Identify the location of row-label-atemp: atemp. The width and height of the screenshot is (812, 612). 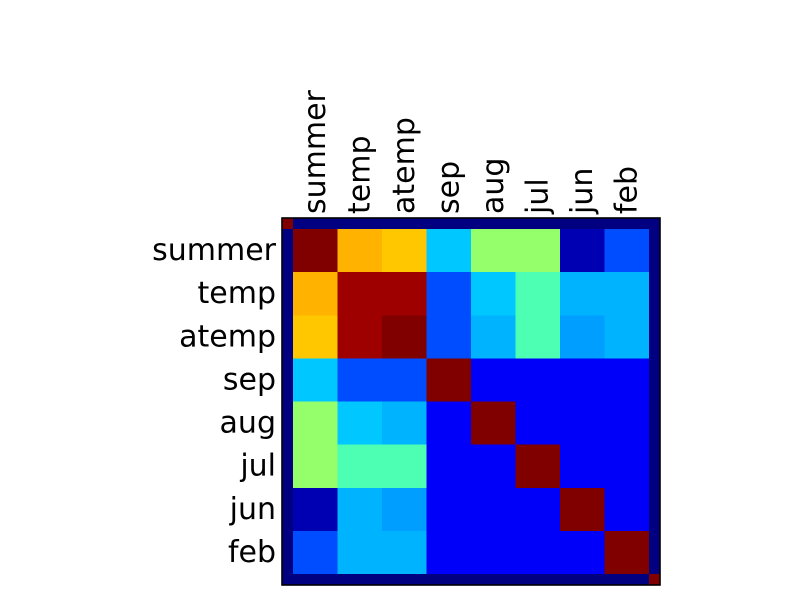
(227, 336).